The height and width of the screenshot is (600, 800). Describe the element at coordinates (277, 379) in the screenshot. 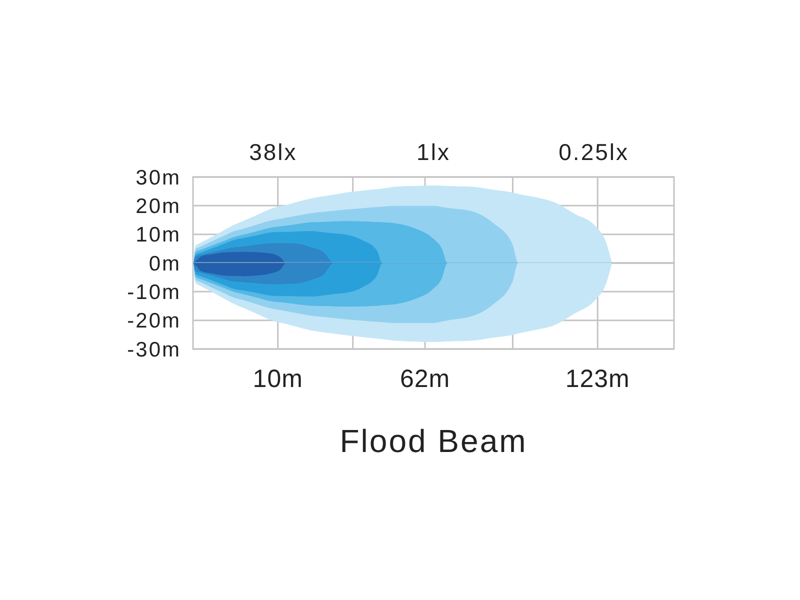

I see `x-tick-label: 10m` at that location.